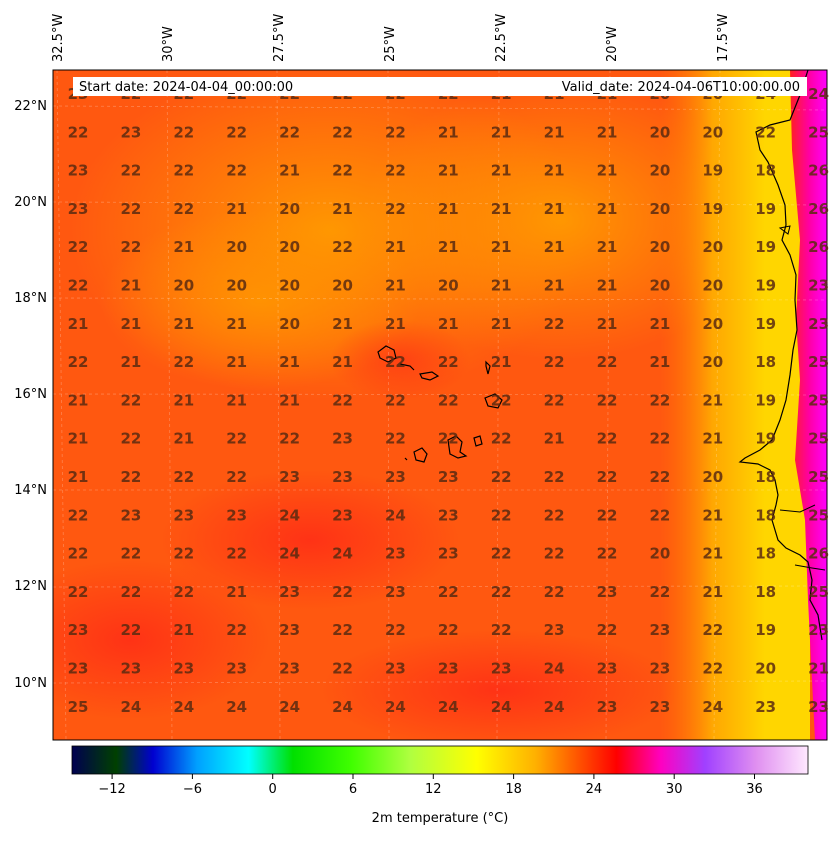  What do you see at coordinates (390, 44) in the screenshot?
I see `longitude-tick-label: 25°W` at bounding box center [390, 44].